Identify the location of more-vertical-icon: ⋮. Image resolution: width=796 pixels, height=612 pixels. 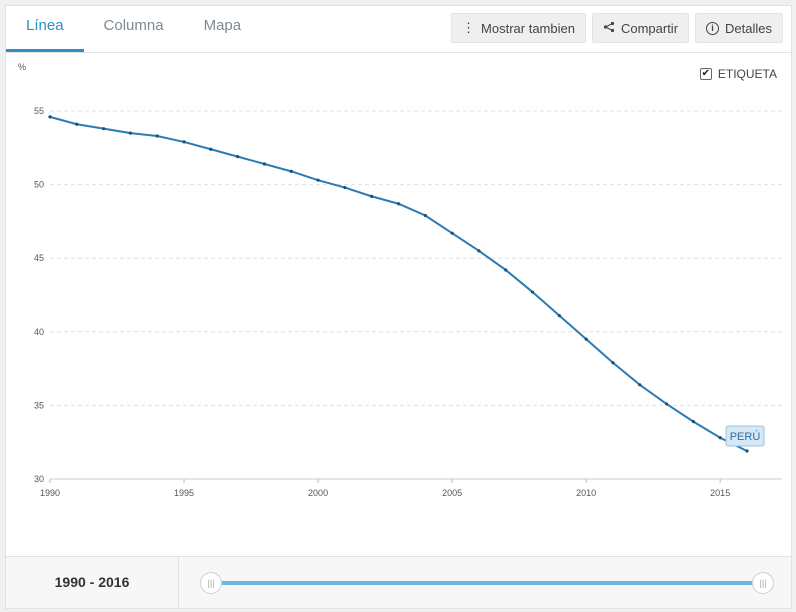
(469, 27).